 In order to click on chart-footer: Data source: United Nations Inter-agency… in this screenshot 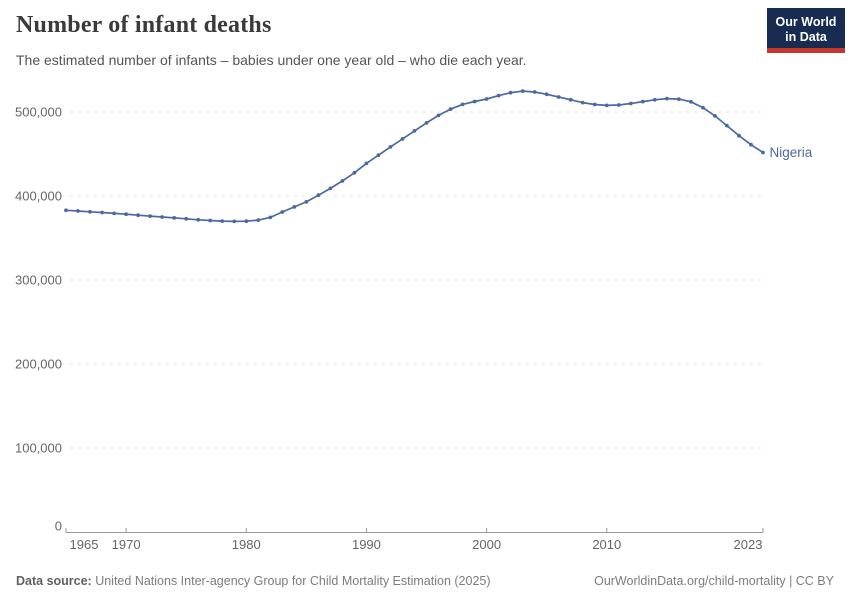, I will do `click(425, 581)`.